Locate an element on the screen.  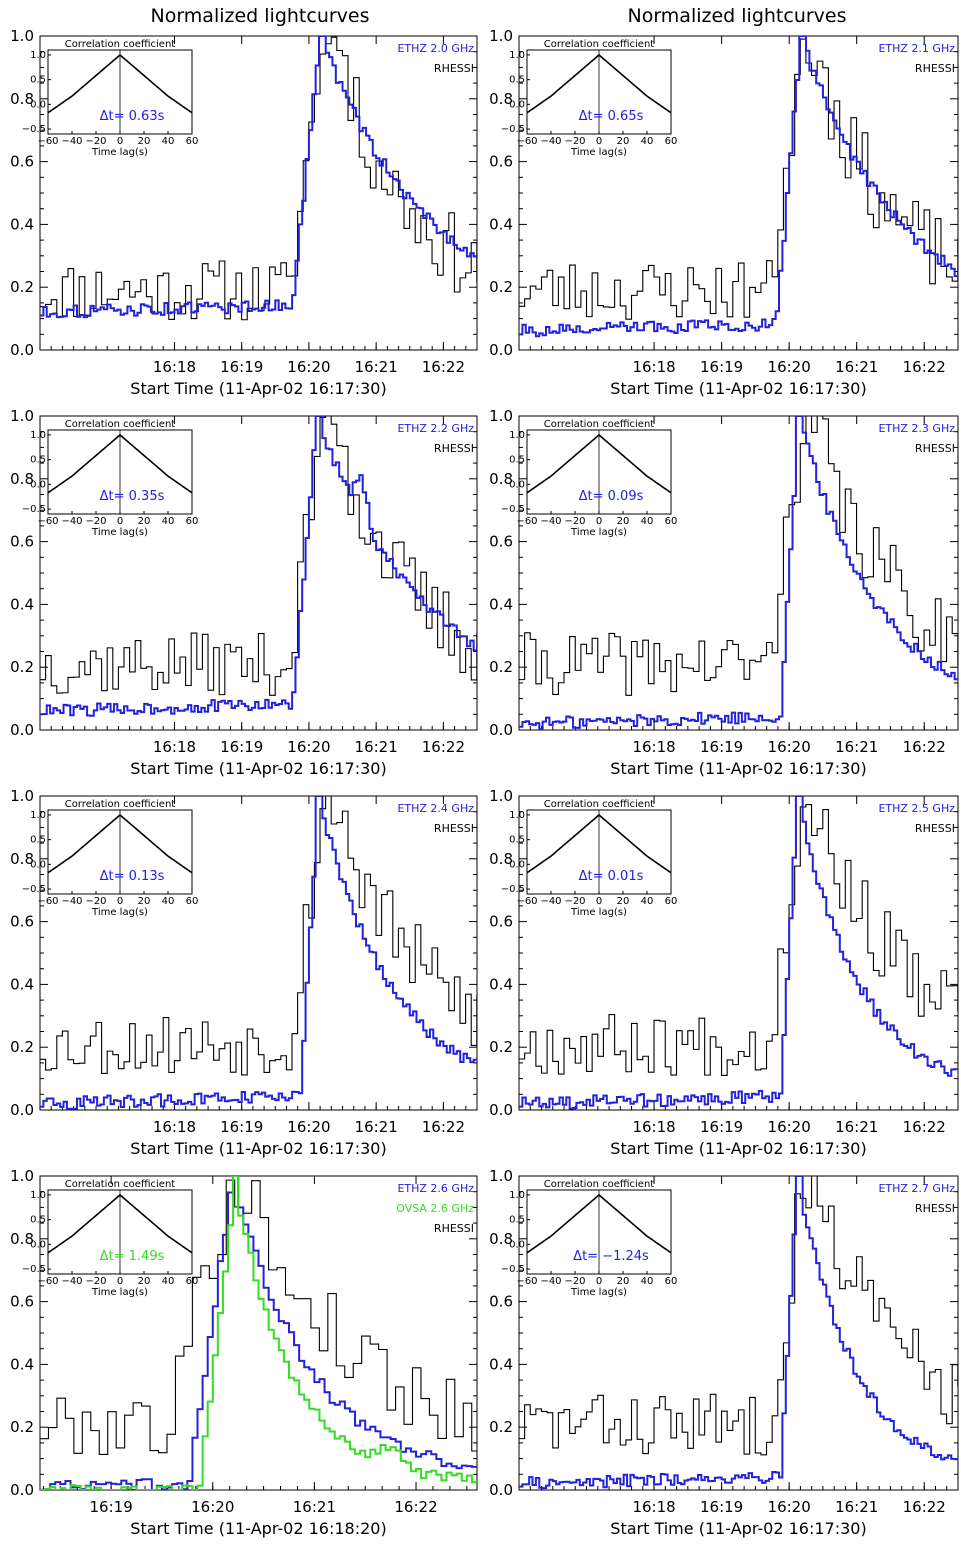
panel-title: Normalized lightcurves is located at coordinates (259, 16).